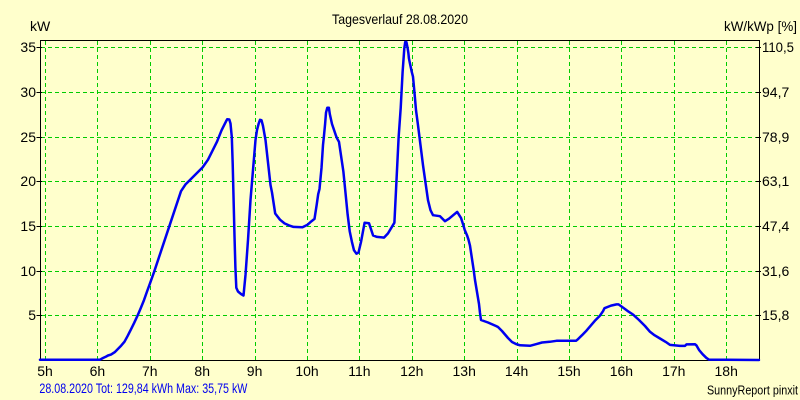 The image size is (800, 400). I want to click on svg-text: 15,8, so click(775, 315).